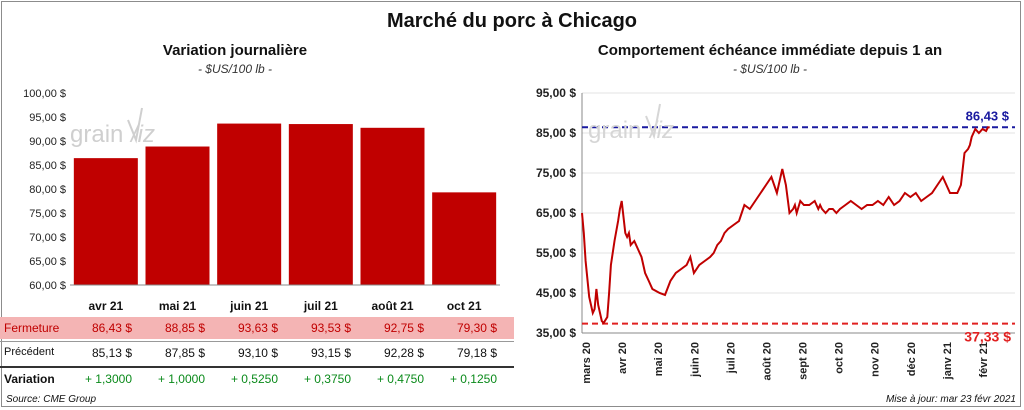 The width and height of the screenshot is (1024, 410). What do you see at coordinates (984, 359) in the screenshot?
I see `x-tick-label: févr 21` at bounding box center [984, 359].